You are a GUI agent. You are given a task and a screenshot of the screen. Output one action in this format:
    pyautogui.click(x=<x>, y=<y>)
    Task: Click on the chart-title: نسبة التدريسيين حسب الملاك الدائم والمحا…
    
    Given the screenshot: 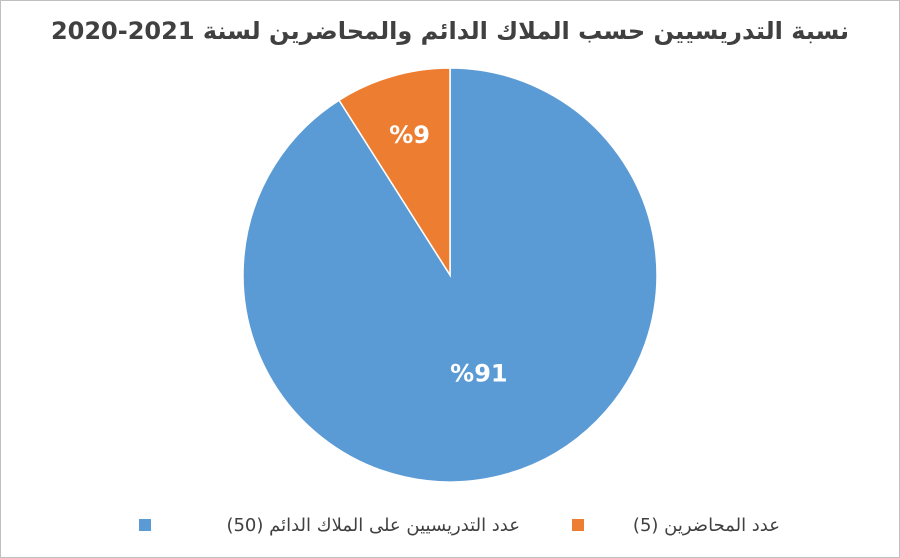 What is the action you would take?
    pyautogui.click(x=450, y=31)
    